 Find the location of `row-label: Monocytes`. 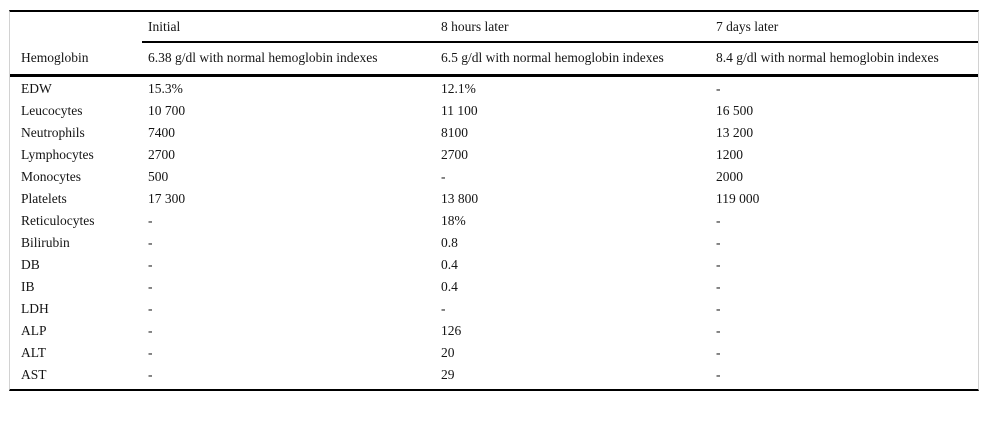

row-label: Monocytes is located at coordinates (51, 176).